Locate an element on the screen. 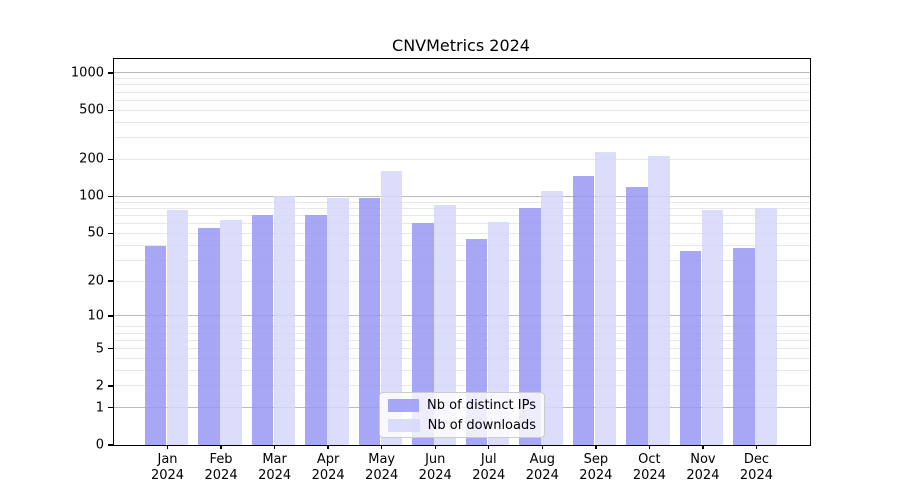 The width and height of the screenshot is (900, 500). x-tick-label-jun: Jun 2024 is located at coordinates (435, 467).